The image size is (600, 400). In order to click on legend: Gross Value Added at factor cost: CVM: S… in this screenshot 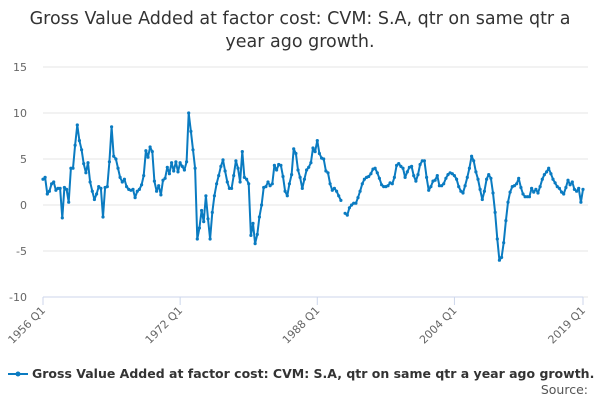, I will do `click(301, 373)`.